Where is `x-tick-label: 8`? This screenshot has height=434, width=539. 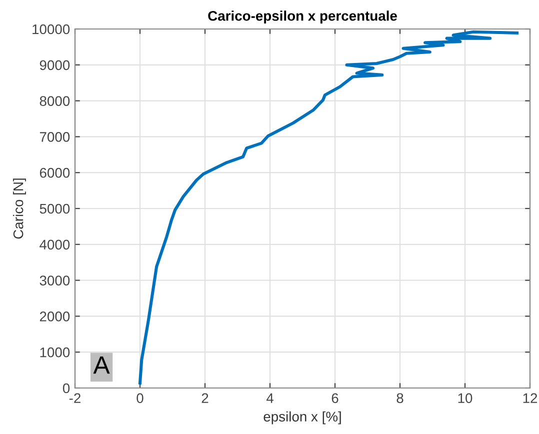
x-tick-label: 8 is located at coordinates (400, 398).